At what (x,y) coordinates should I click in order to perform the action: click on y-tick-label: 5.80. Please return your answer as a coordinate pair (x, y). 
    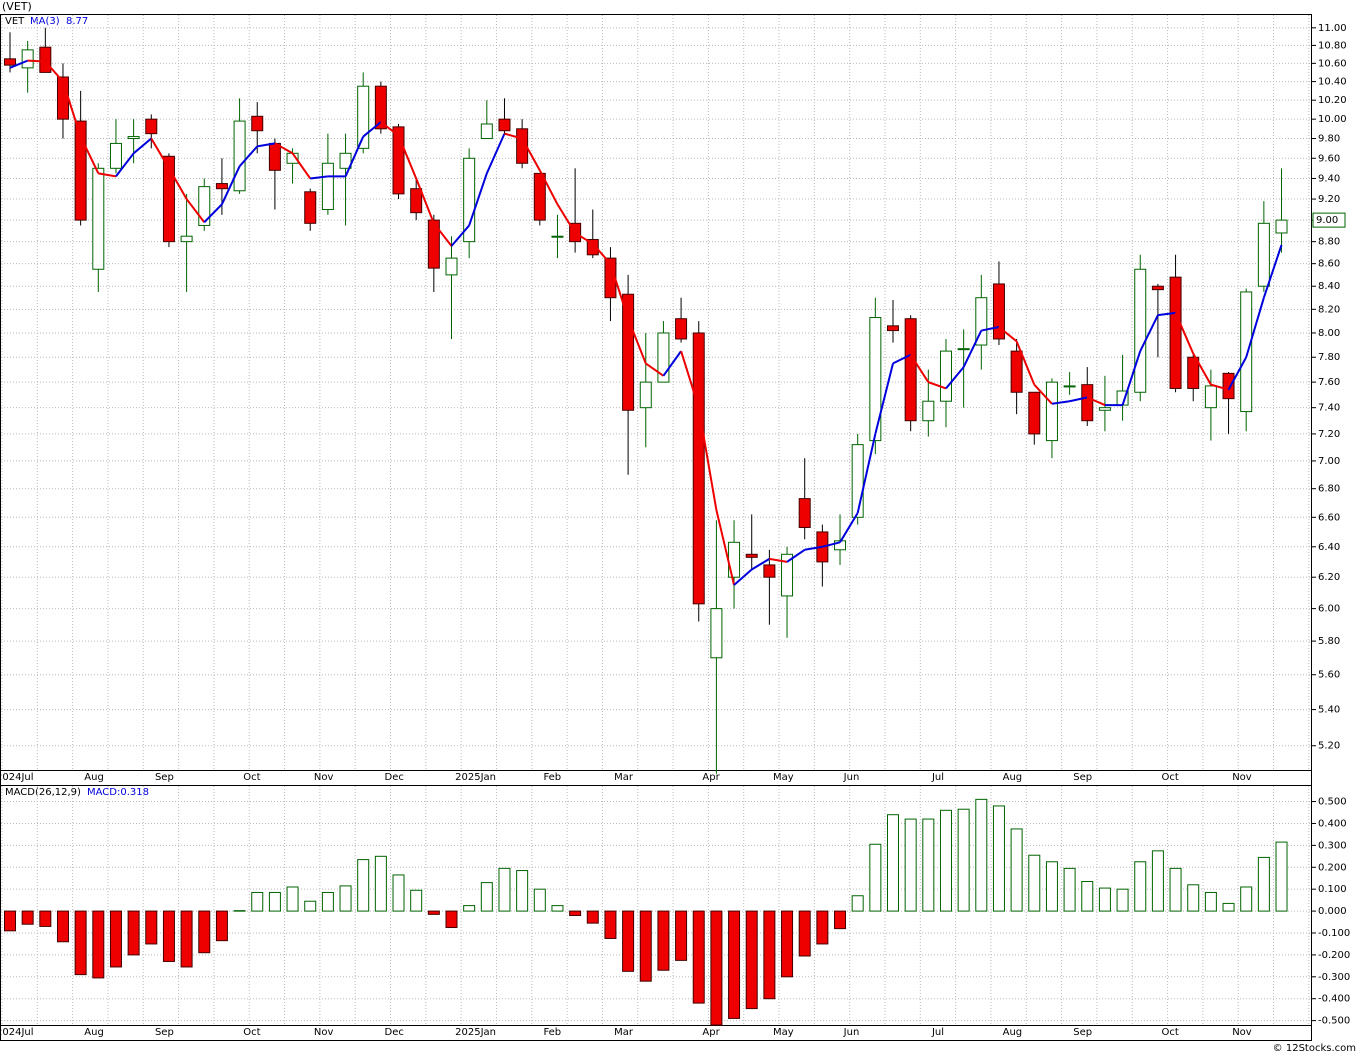
    Looking at the image, I should click on (1329, 641).